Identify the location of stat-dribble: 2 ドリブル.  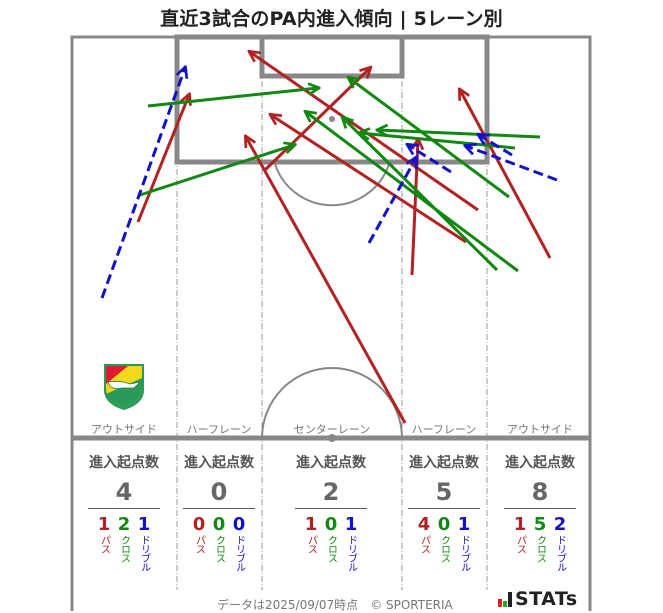
(560, 543).